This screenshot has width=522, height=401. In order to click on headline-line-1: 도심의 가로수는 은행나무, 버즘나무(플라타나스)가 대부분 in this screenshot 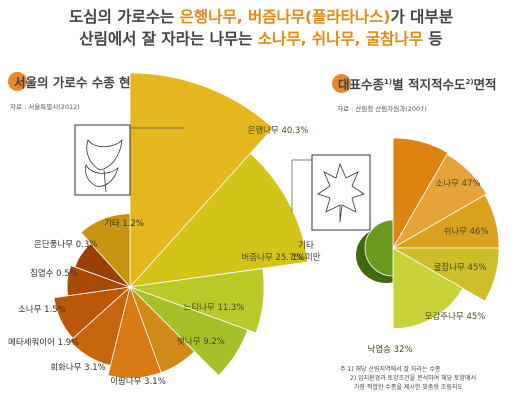, I will do `click(261, 17)`.